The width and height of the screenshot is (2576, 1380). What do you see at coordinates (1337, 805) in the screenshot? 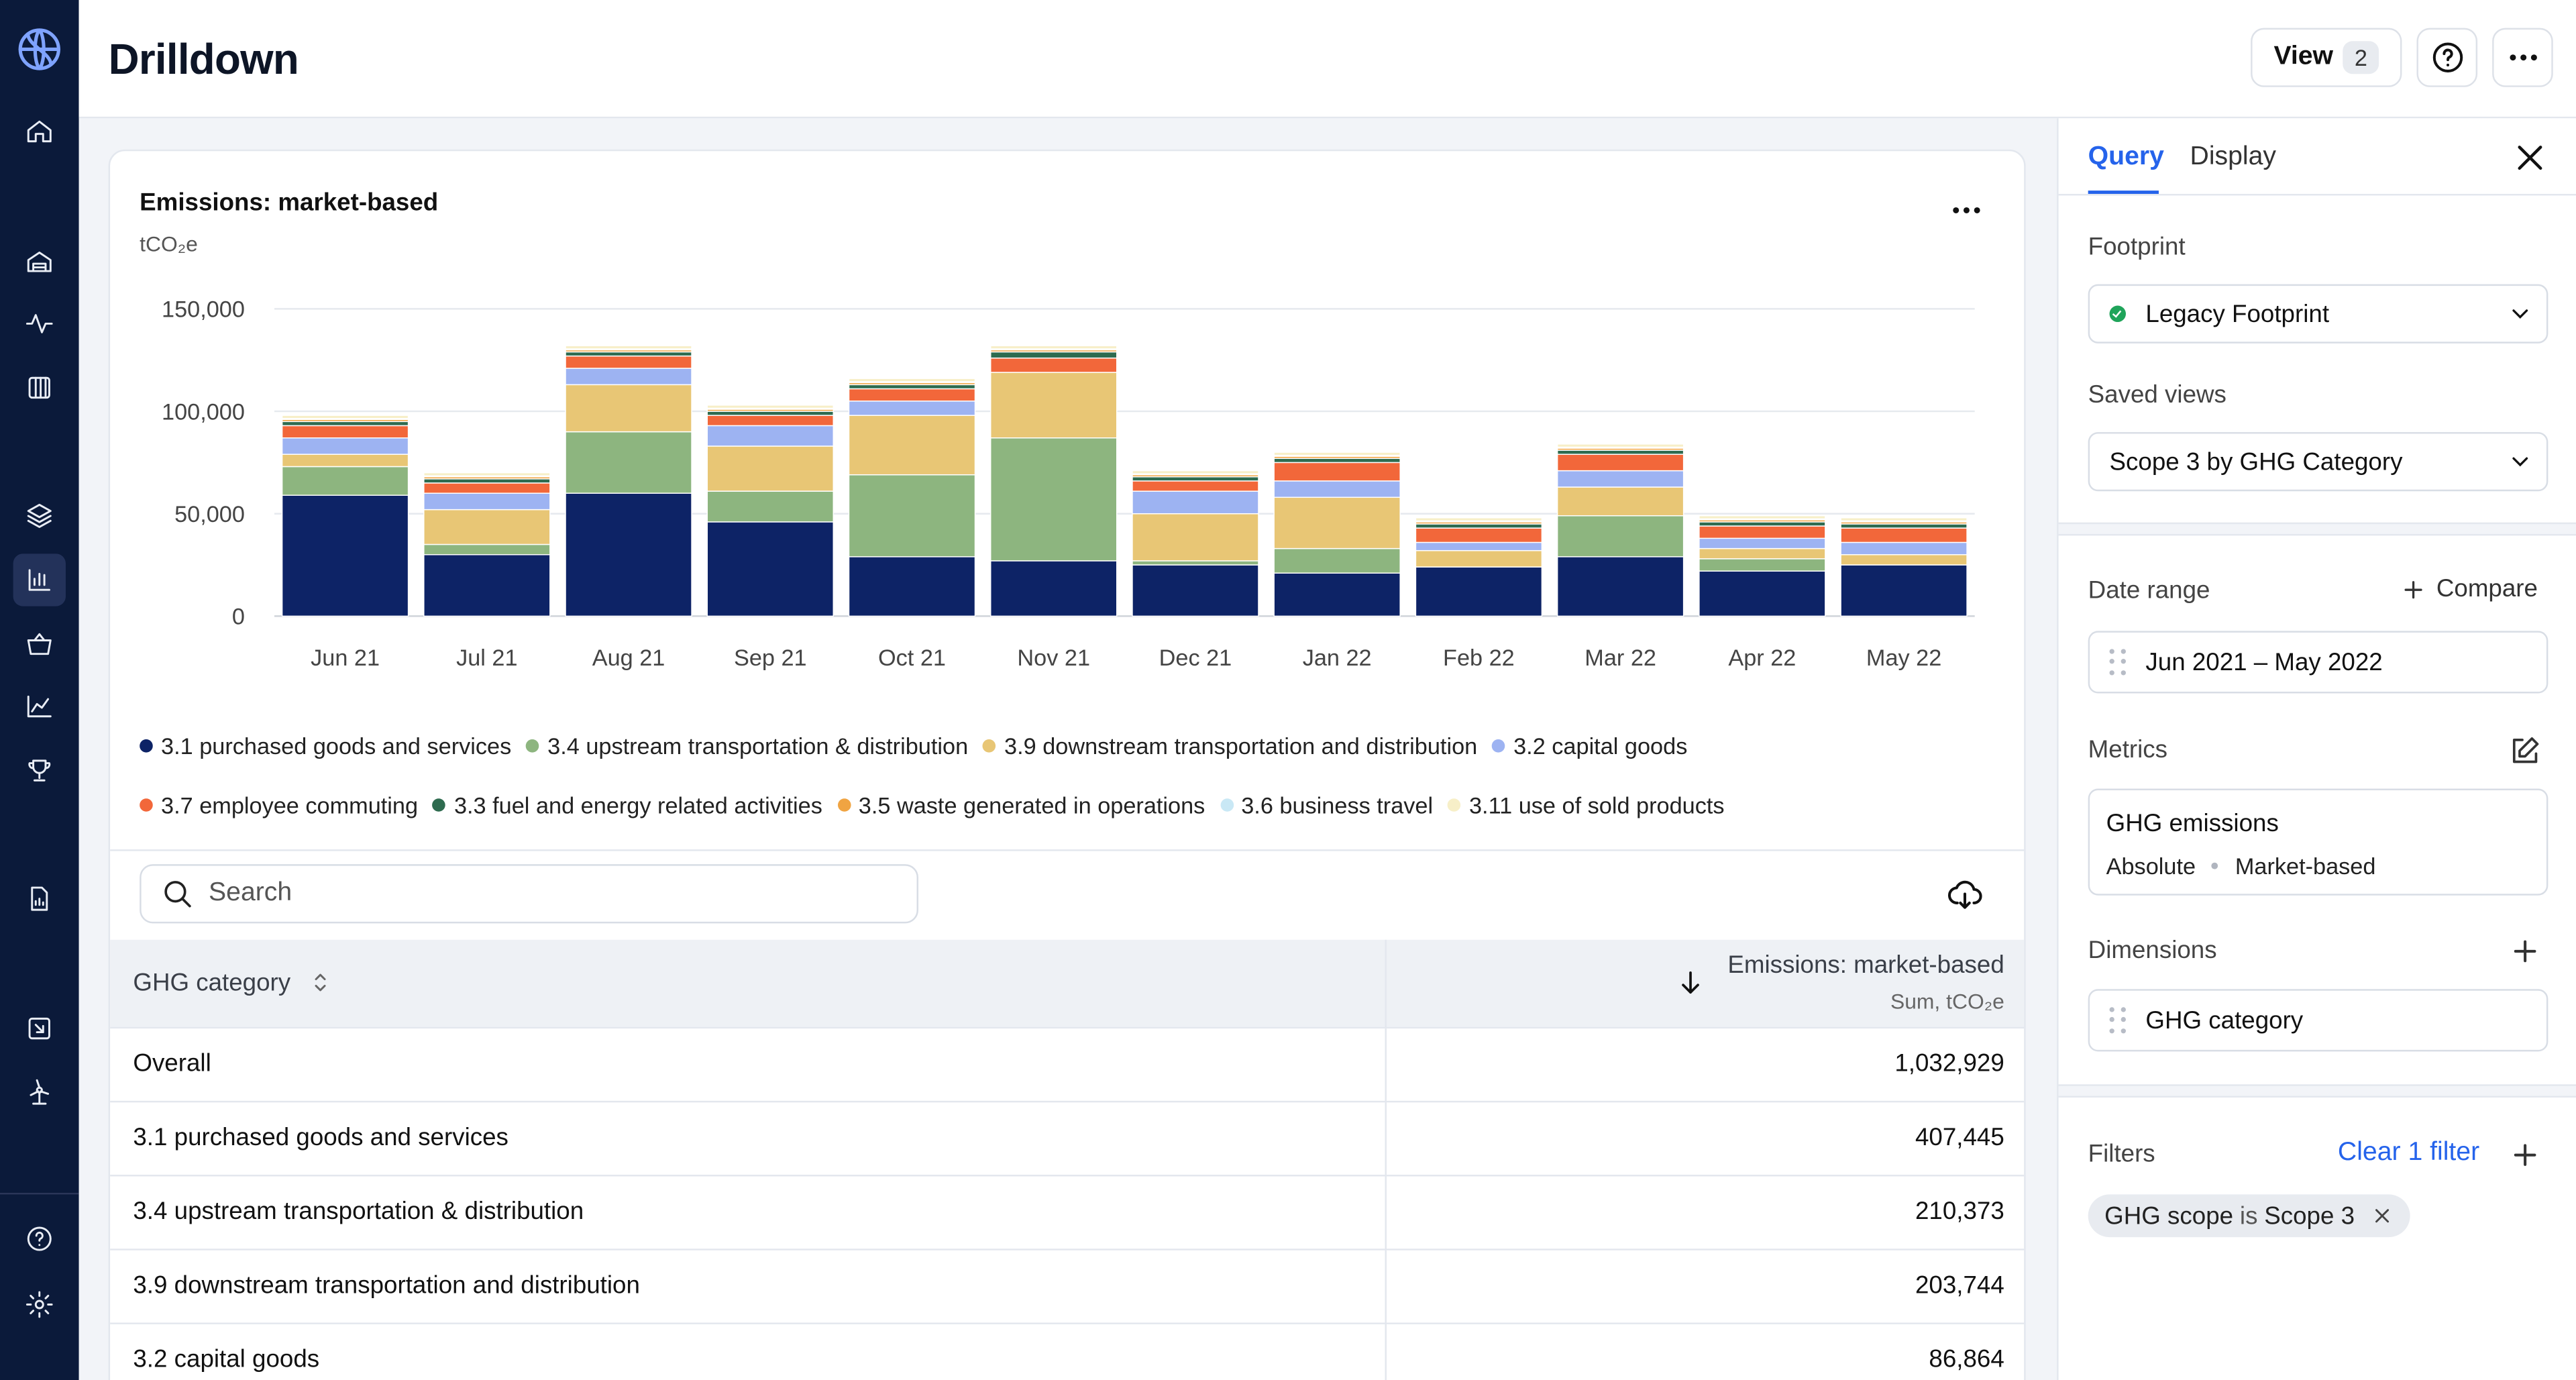
I see `legend-label: 3.6 business travel` at bounding box center [1337, 805].